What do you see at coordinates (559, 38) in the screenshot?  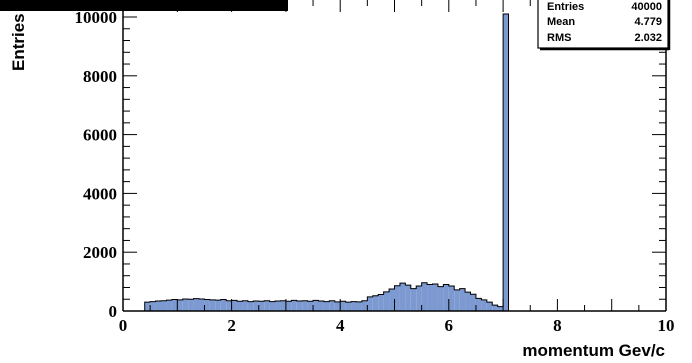 I see `stats-rms-label: RMS` at bounding box center [559, 38].